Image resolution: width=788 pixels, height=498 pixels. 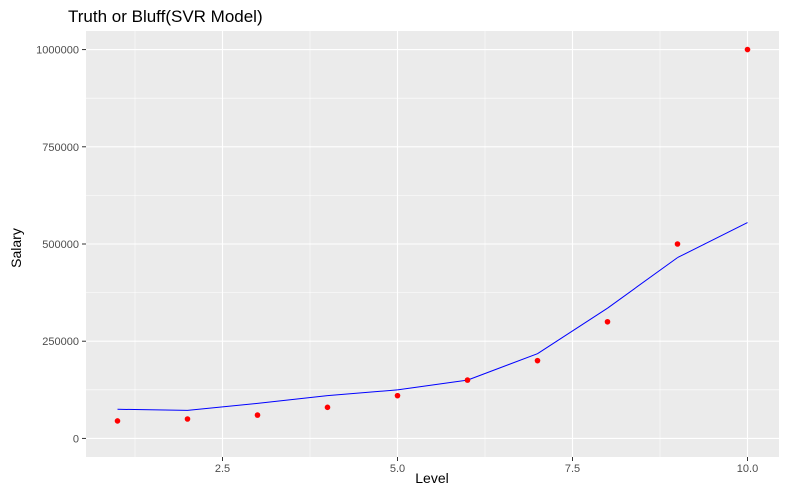 I want to click on y-axis: 0 250000 500000 750000 1000000, so click(x=61, y=245).